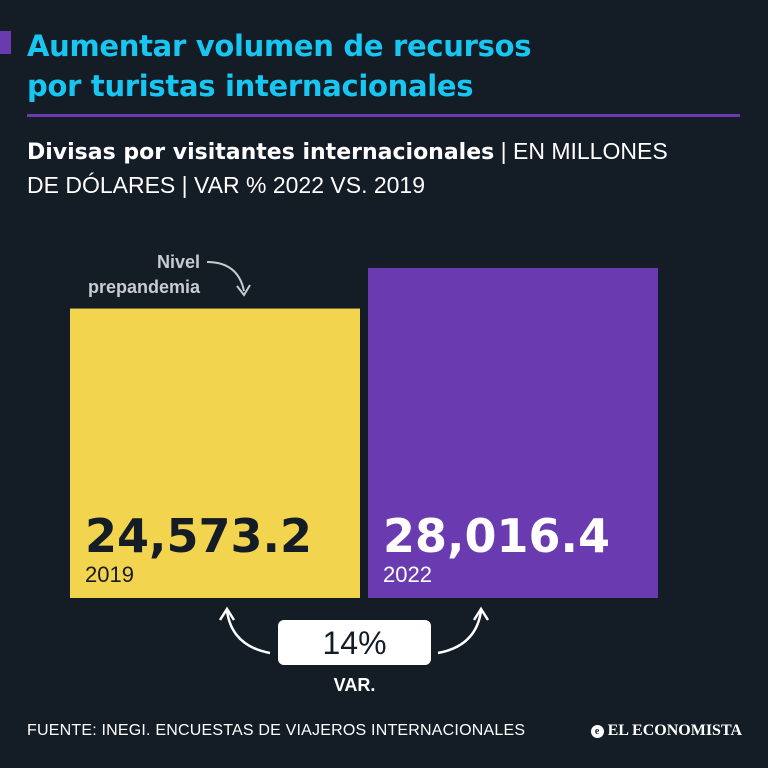 The width and height of the screenshot is (768, 768). What do you see at coordinates (481, 613) in the screenshot?
I see `variation-arrowhead-right` at bounding box center [481, 613].